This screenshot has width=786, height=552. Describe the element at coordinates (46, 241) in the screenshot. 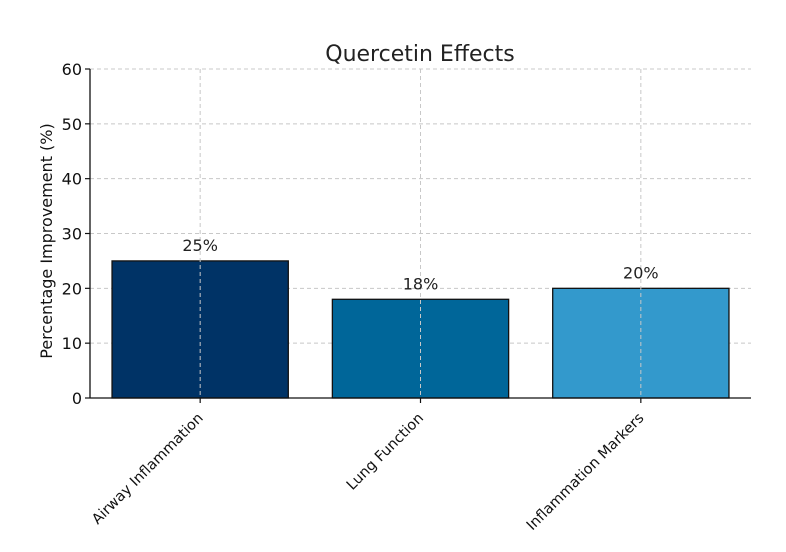

I see `y-axis-label: Percentage Improvement (%)` at that location.